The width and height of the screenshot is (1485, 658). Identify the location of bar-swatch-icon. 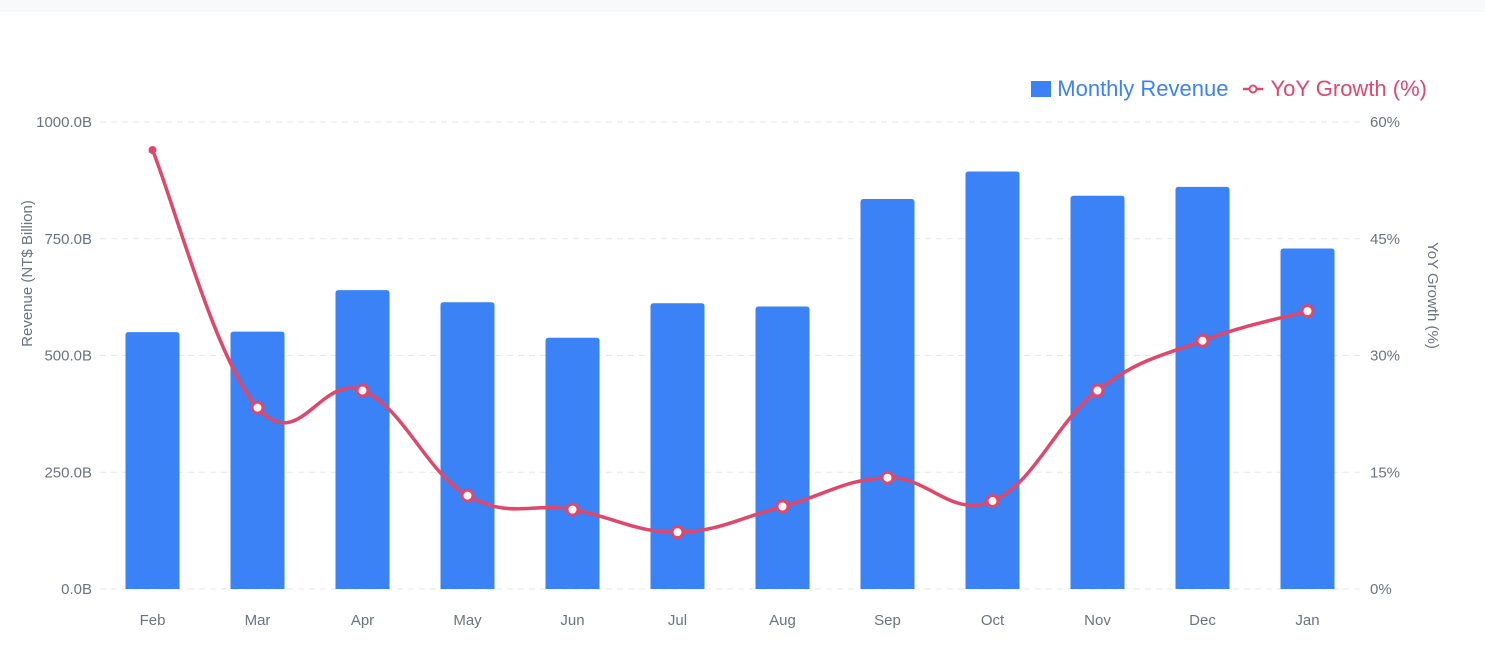
(1041, 89).